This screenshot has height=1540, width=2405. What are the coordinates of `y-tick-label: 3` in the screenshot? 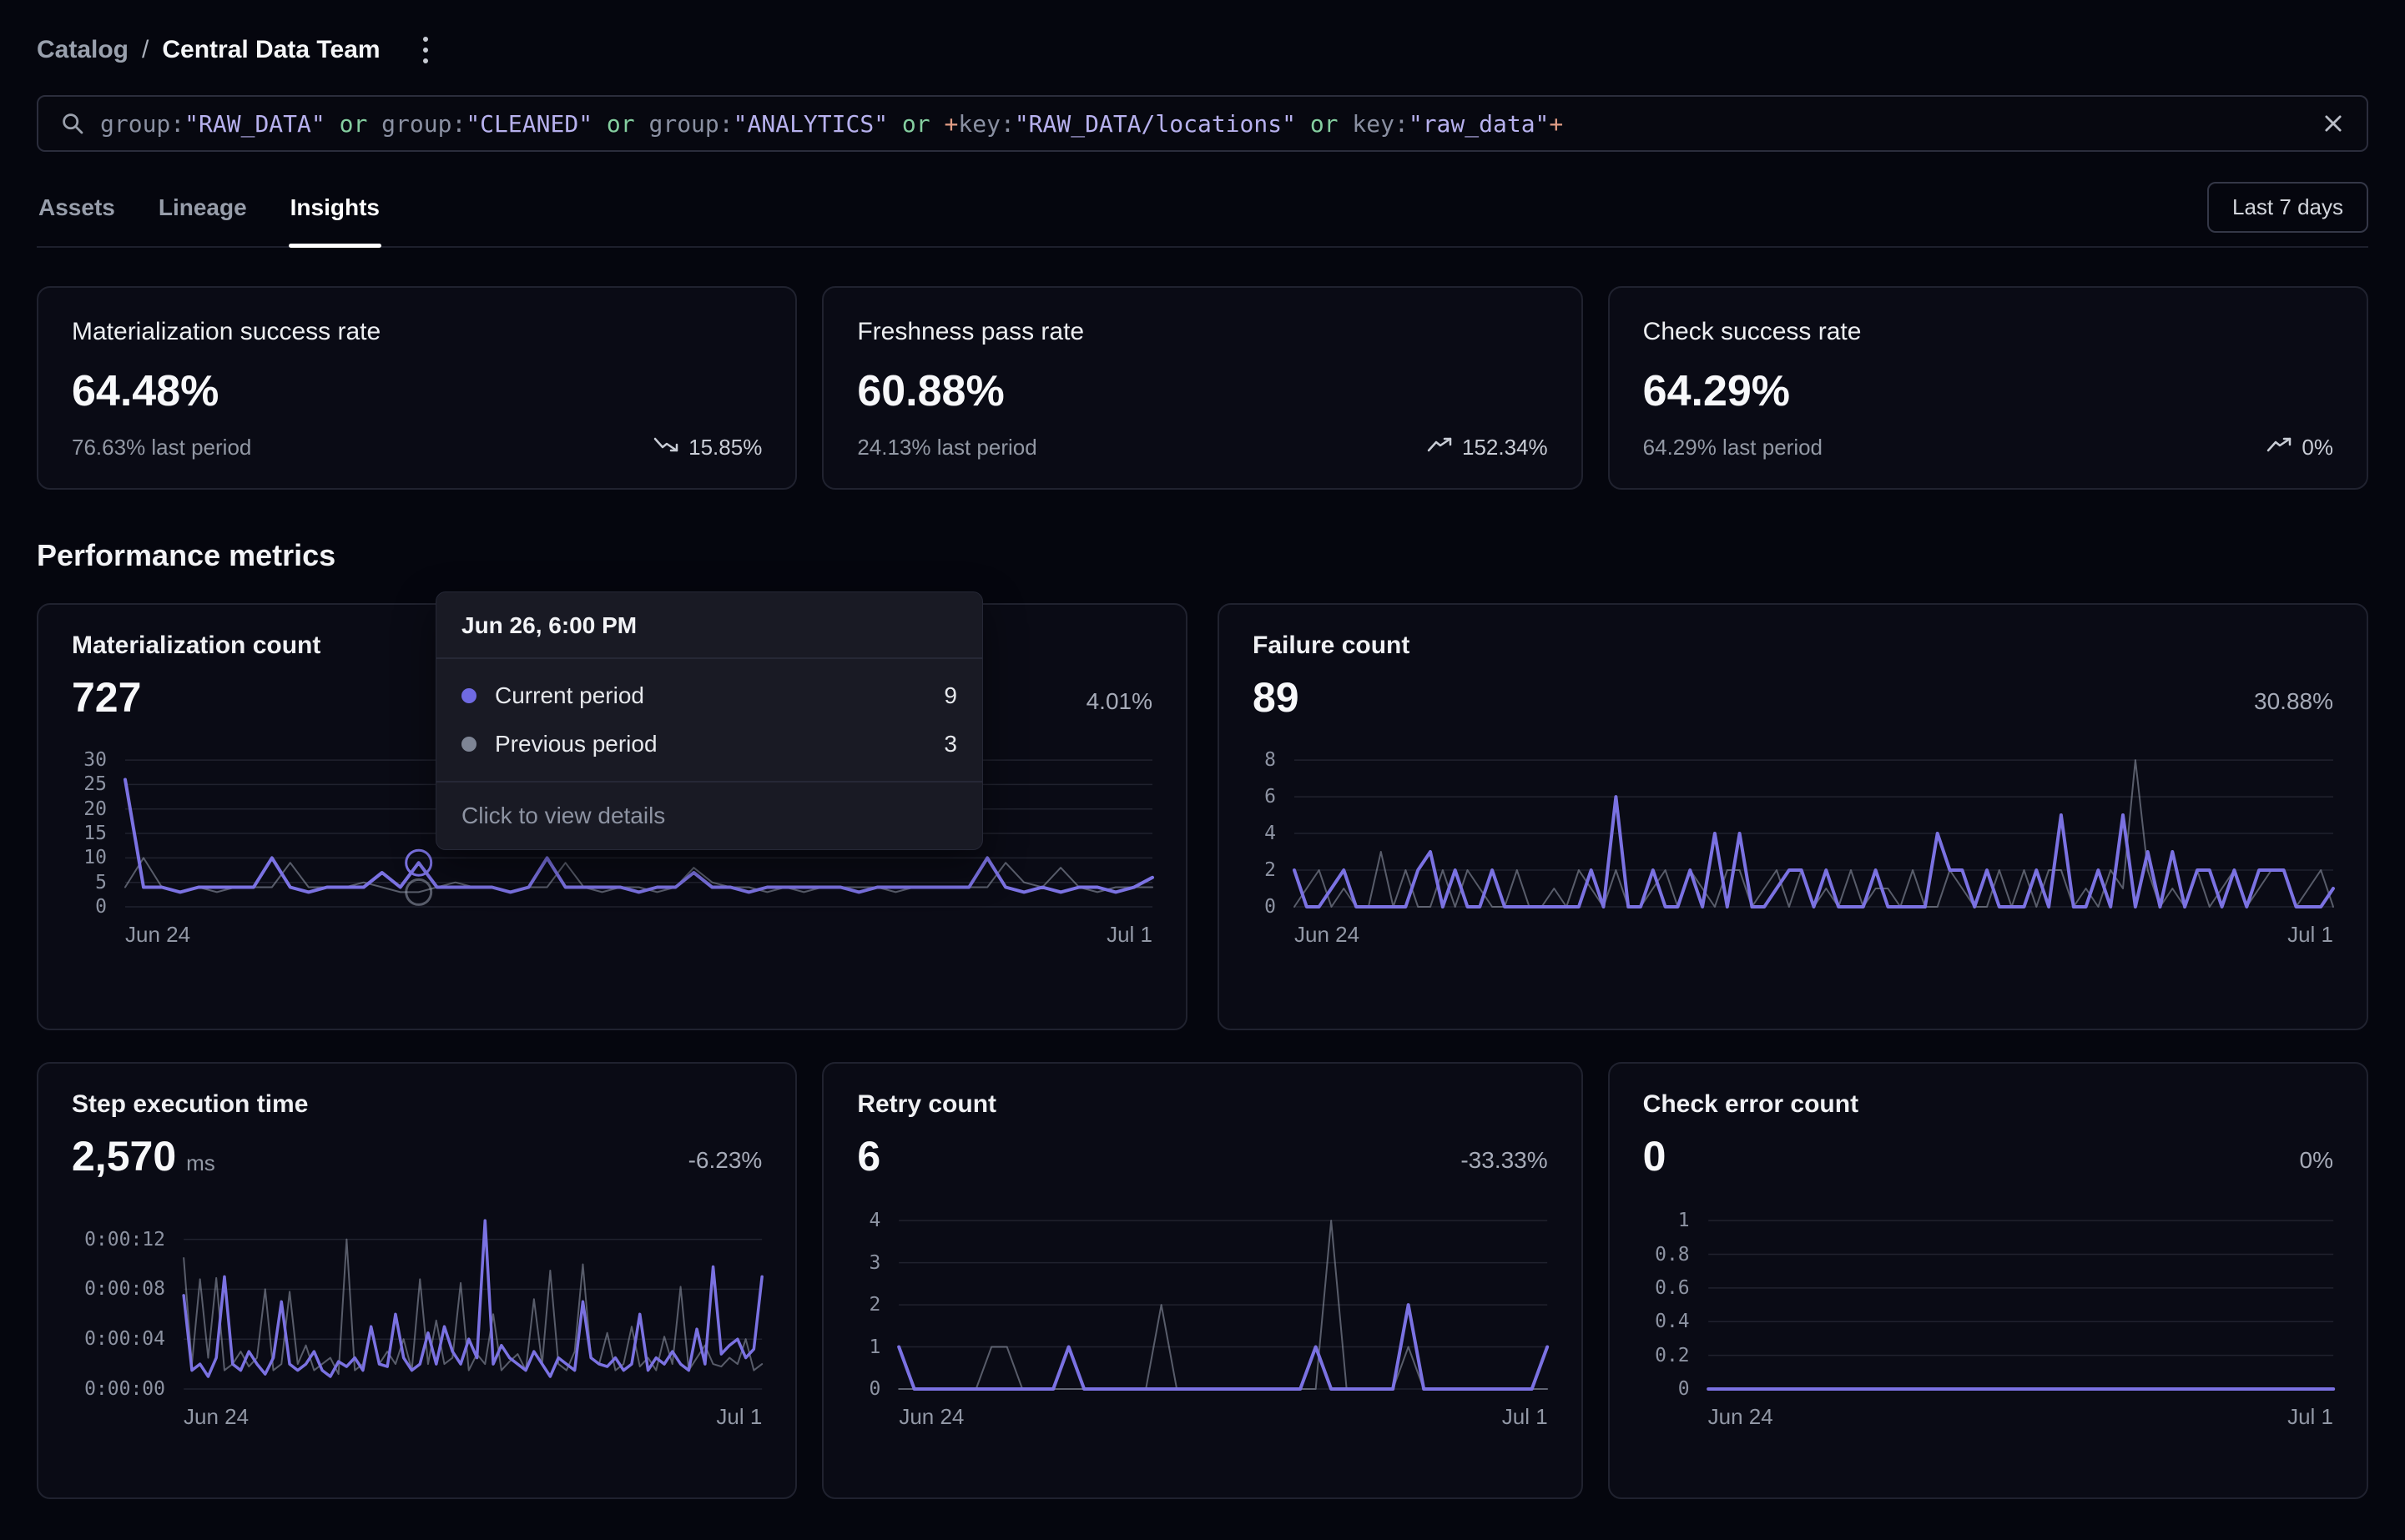 It's located at (875, 1262).